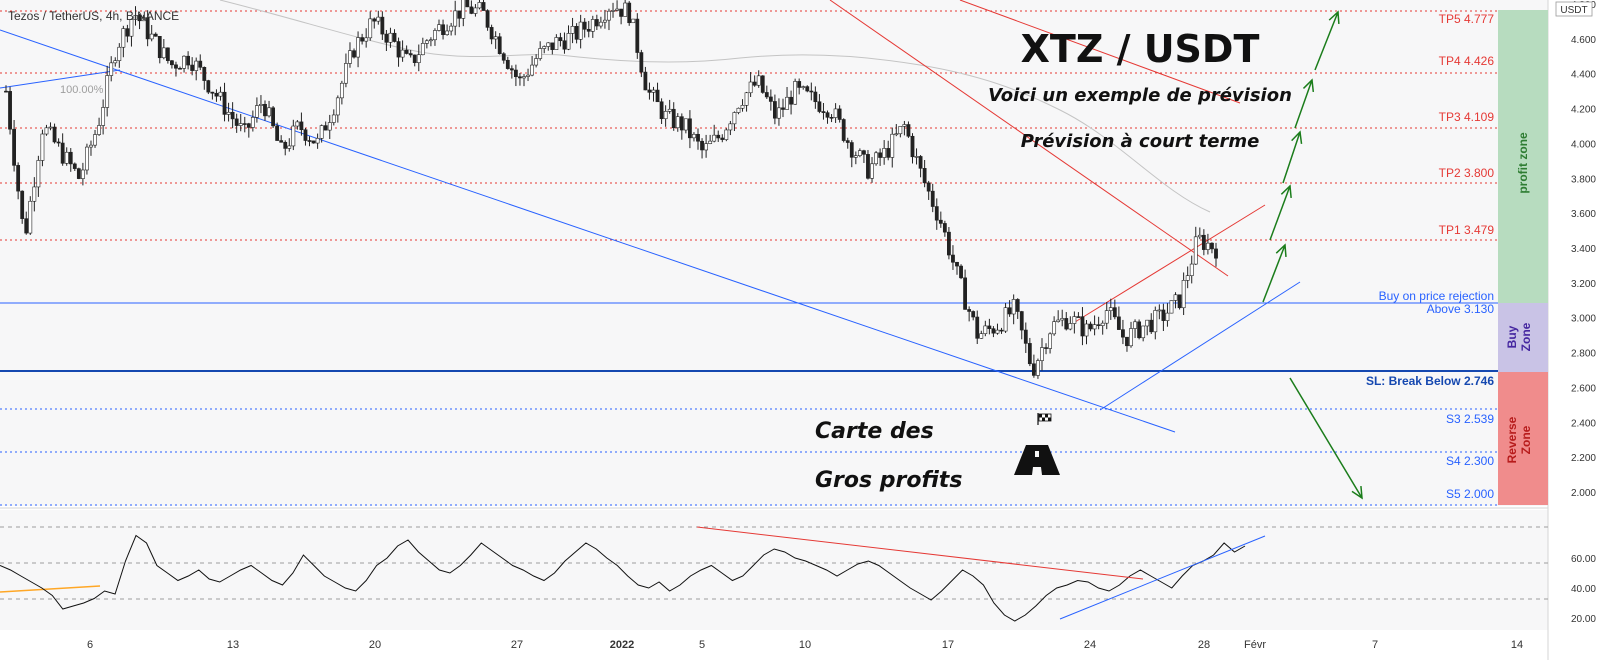  What do you see at coordinates (375, 645) in the screenshot?
I see `time-tick-label: 20` at bounding box center [375, 645].